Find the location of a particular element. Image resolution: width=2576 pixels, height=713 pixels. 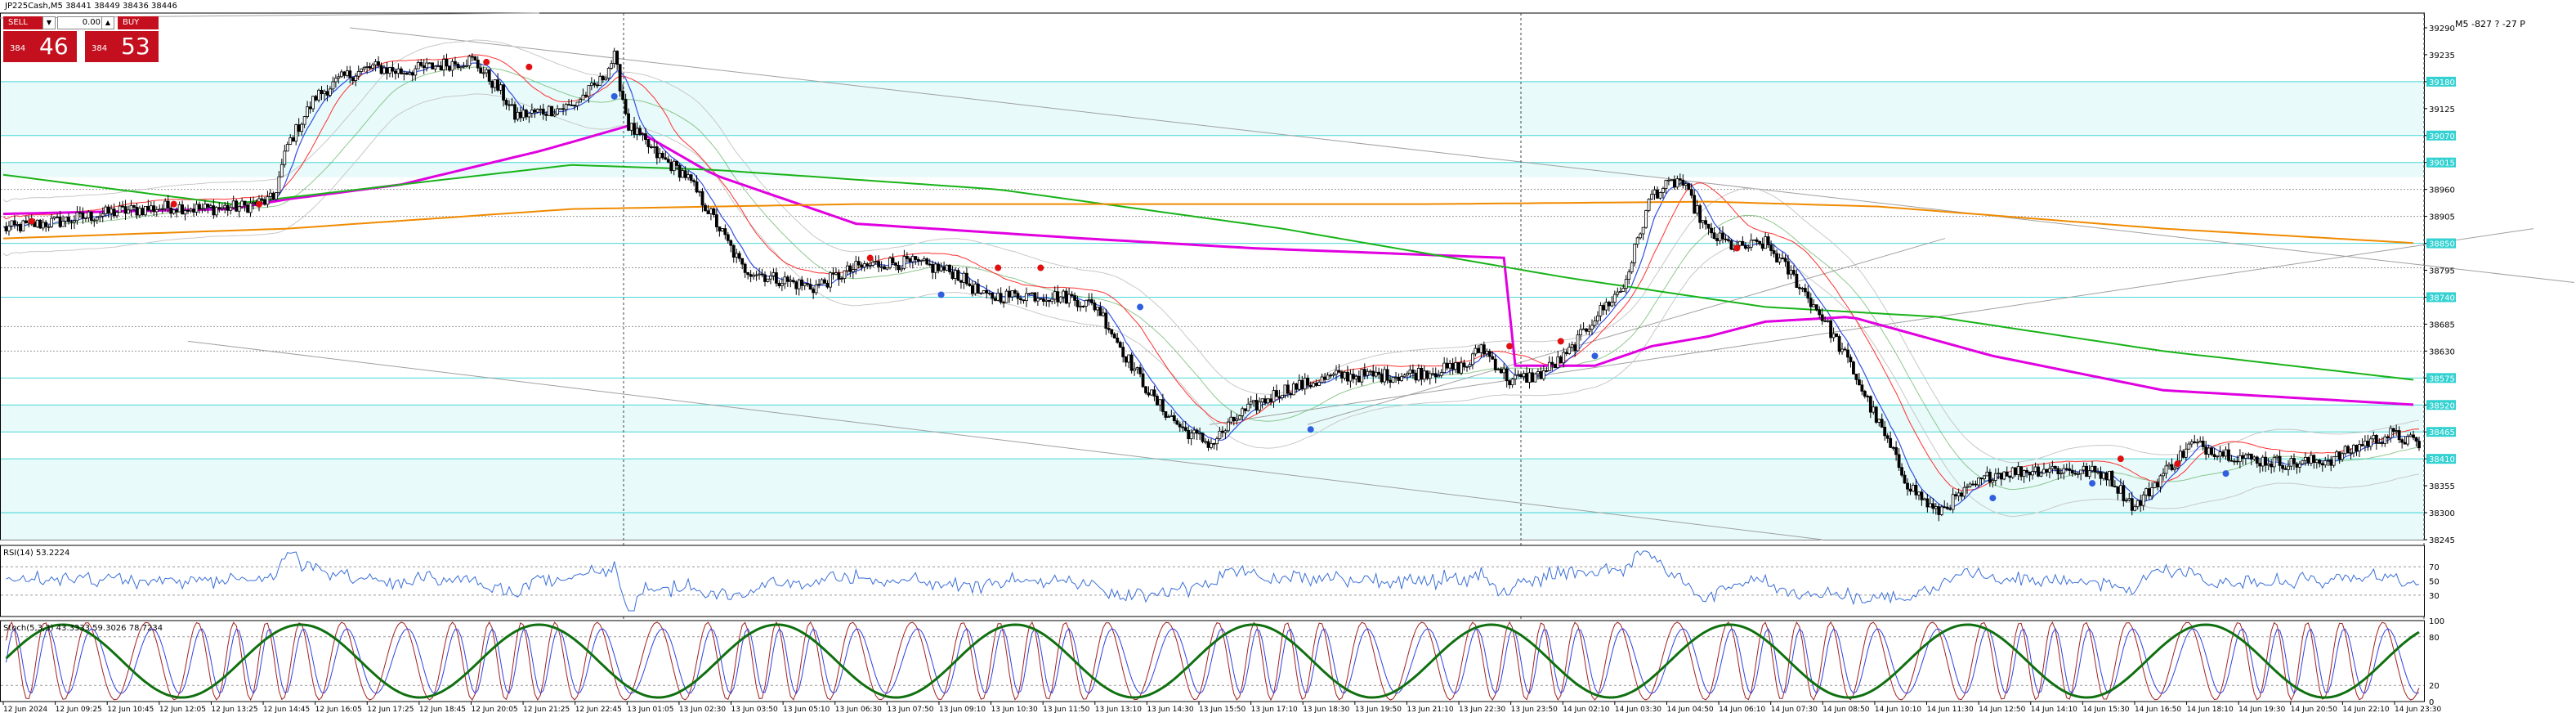

sell-price-box: 384 46 is located at coordinates (40, 46).